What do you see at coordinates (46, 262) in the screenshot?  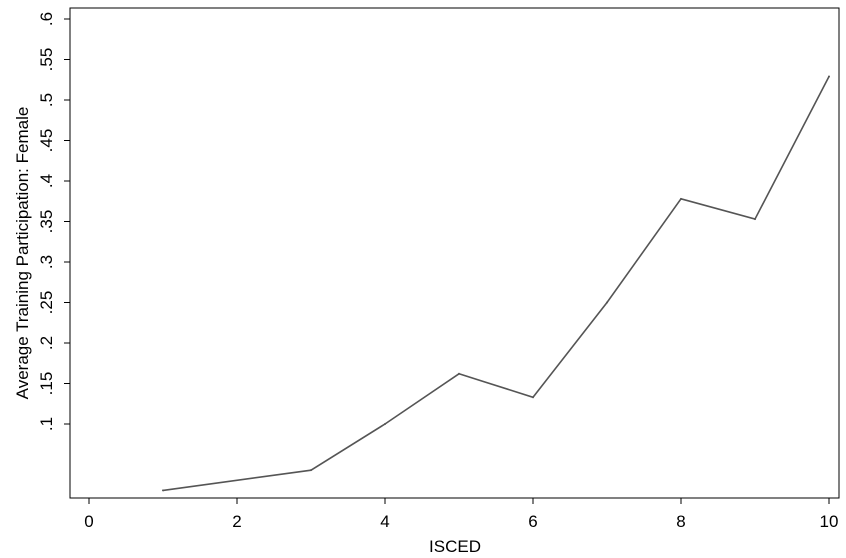 I see `y-tick-label: .3` at bounding box center [46, 262].